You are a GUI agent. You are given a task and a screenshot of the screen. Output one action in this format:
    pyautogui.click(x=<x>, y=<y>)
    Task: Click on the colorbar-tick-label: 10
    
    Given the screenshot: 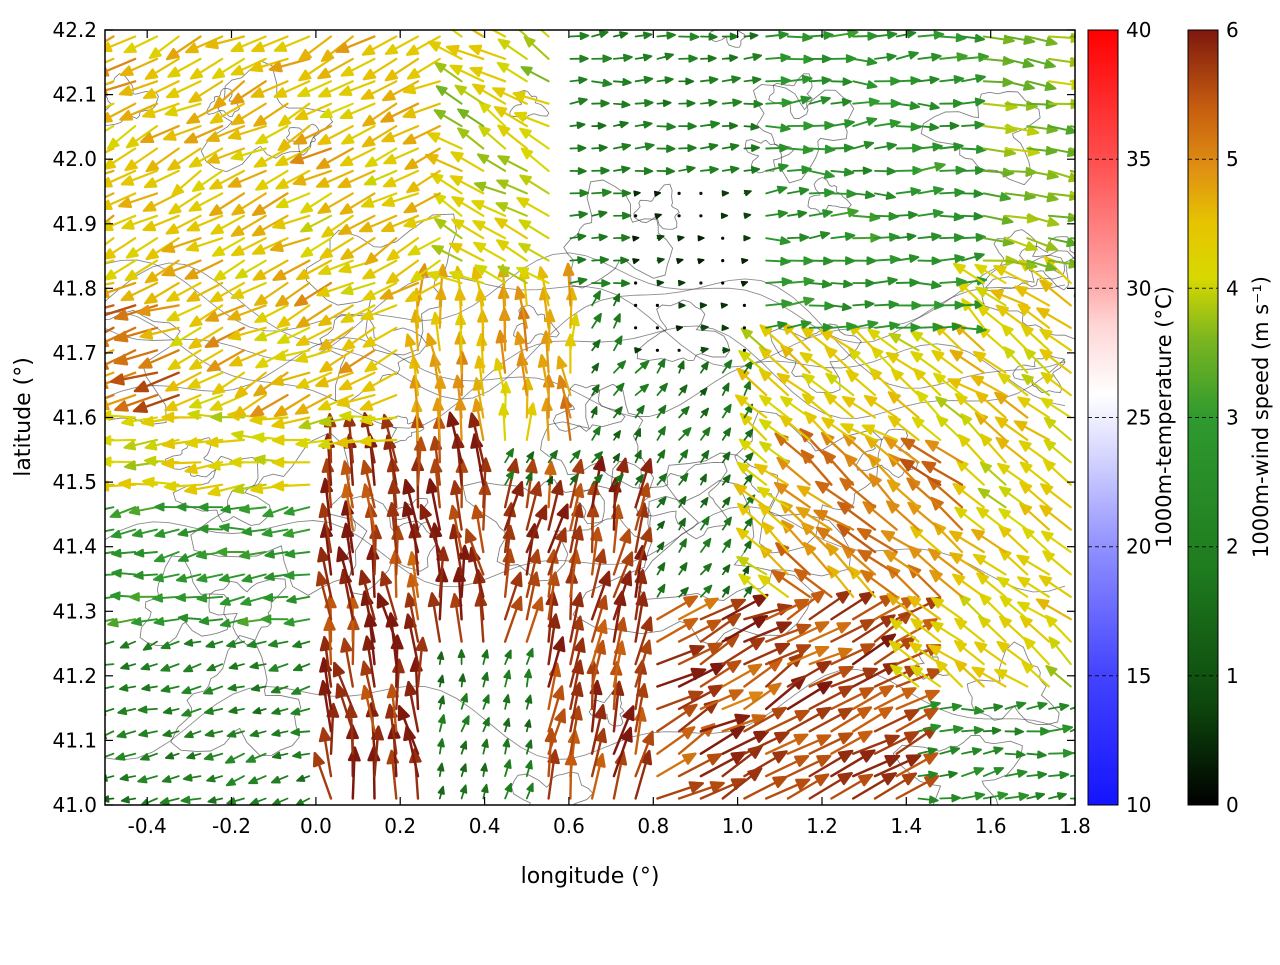 What is the action you would take?
    pyautogui.click(x=1138, y=805)
    